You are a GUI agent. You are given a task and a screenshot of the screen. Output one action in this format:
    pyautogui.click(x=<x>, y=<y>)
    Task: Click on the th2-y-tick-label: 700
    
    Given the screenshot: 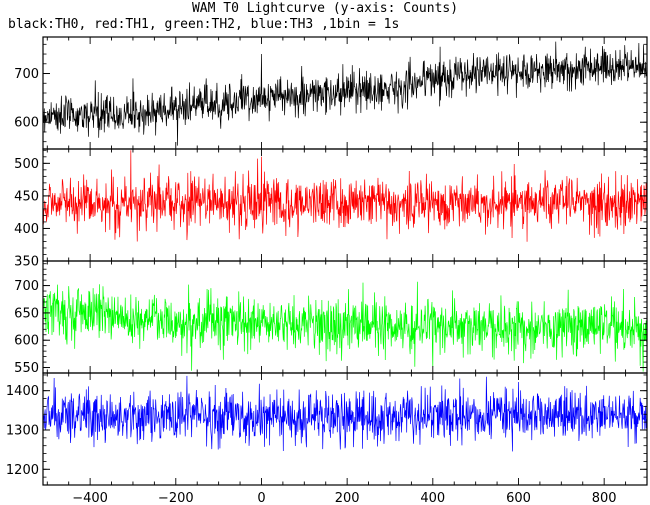 What is the action you would take?
    pyautogui.click(x=26, y=286)
    